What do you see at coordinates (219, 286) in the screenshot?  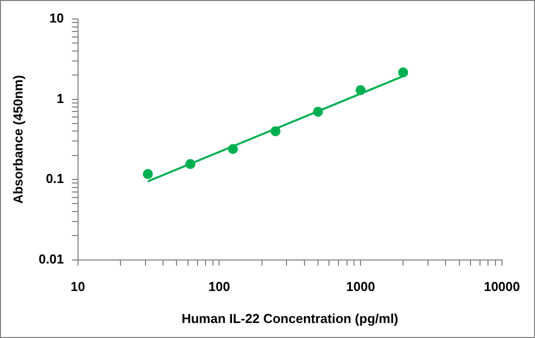 I see `x-tick-label: 100` at bounding box center [219, 286].